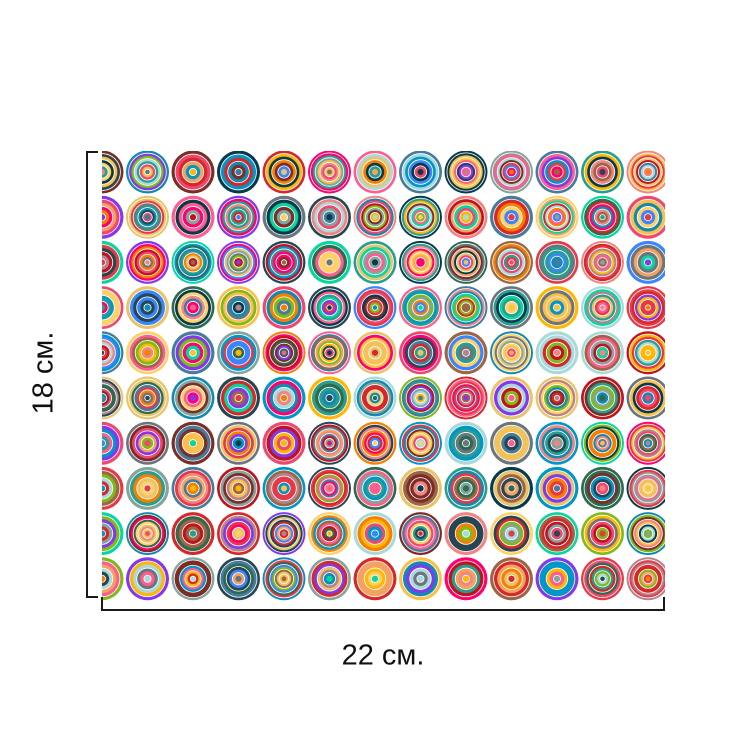 This screenshot has height=750, width=750. I want to click on width-dimension-bracket, so click(383, 604).